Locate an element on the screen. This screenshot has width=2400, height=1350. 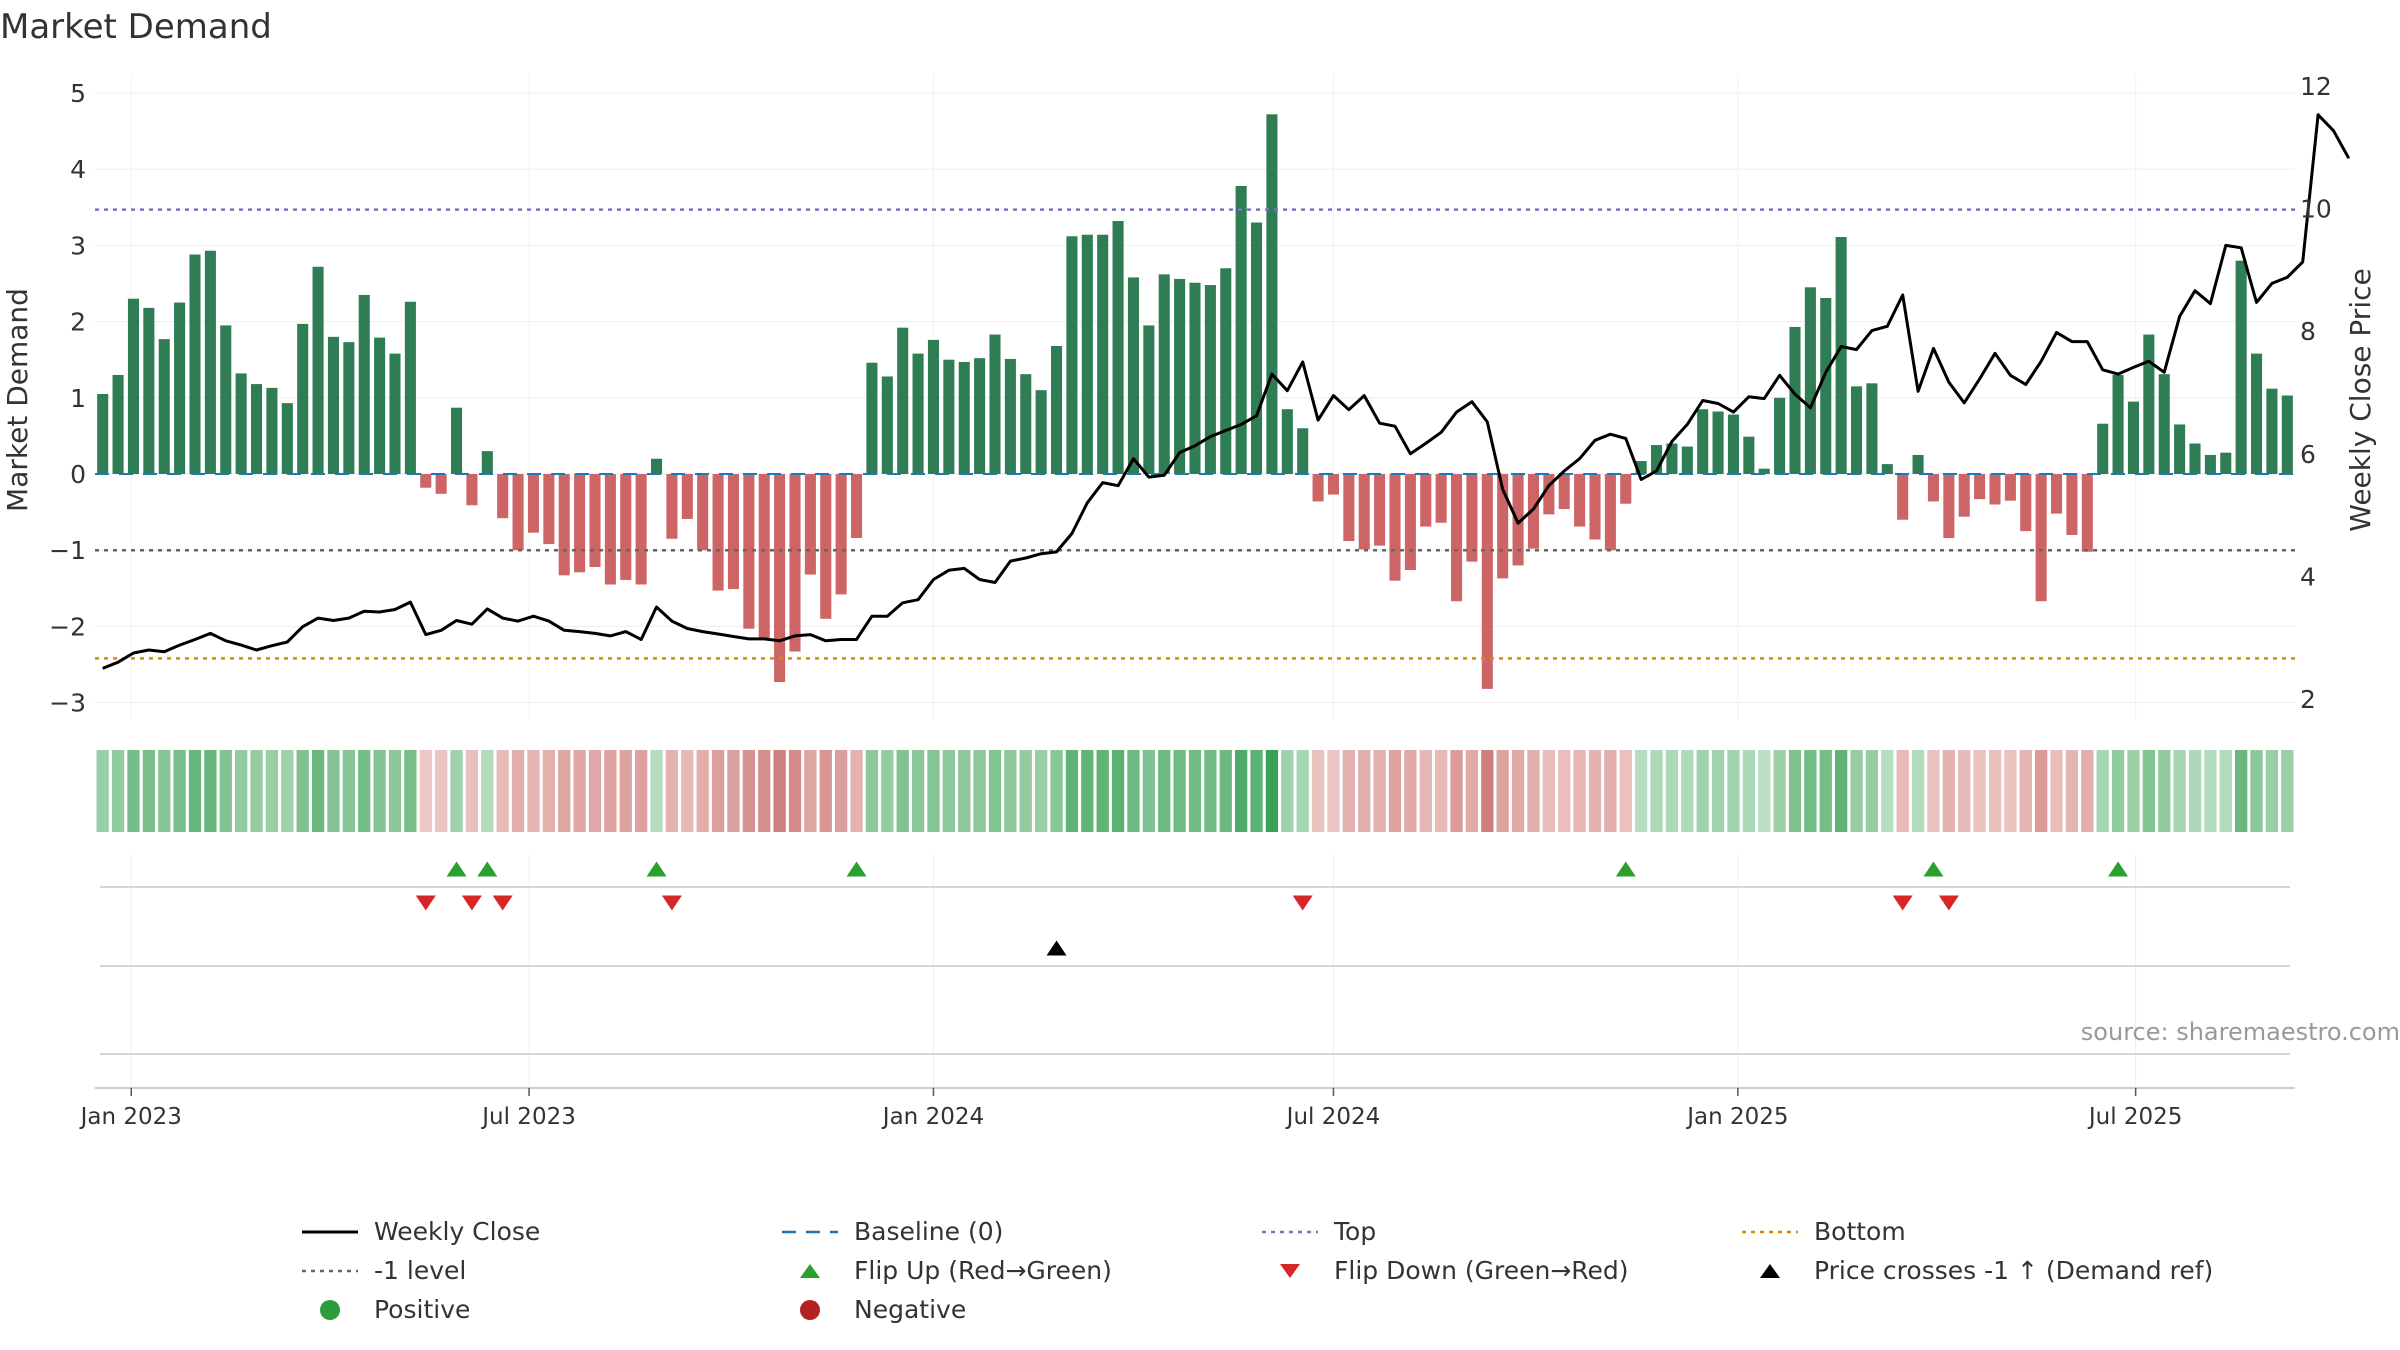
legend-item-bottom: Bottom is located at coordinates (1980, 1231).